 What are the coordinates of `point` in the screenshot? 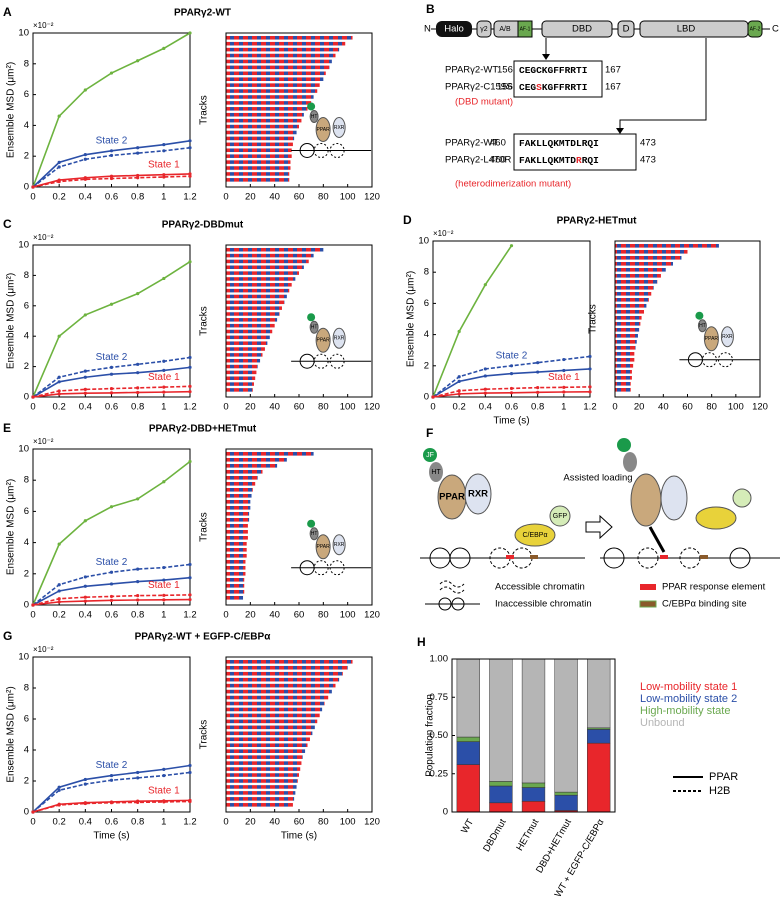 It's located at (485, 389).